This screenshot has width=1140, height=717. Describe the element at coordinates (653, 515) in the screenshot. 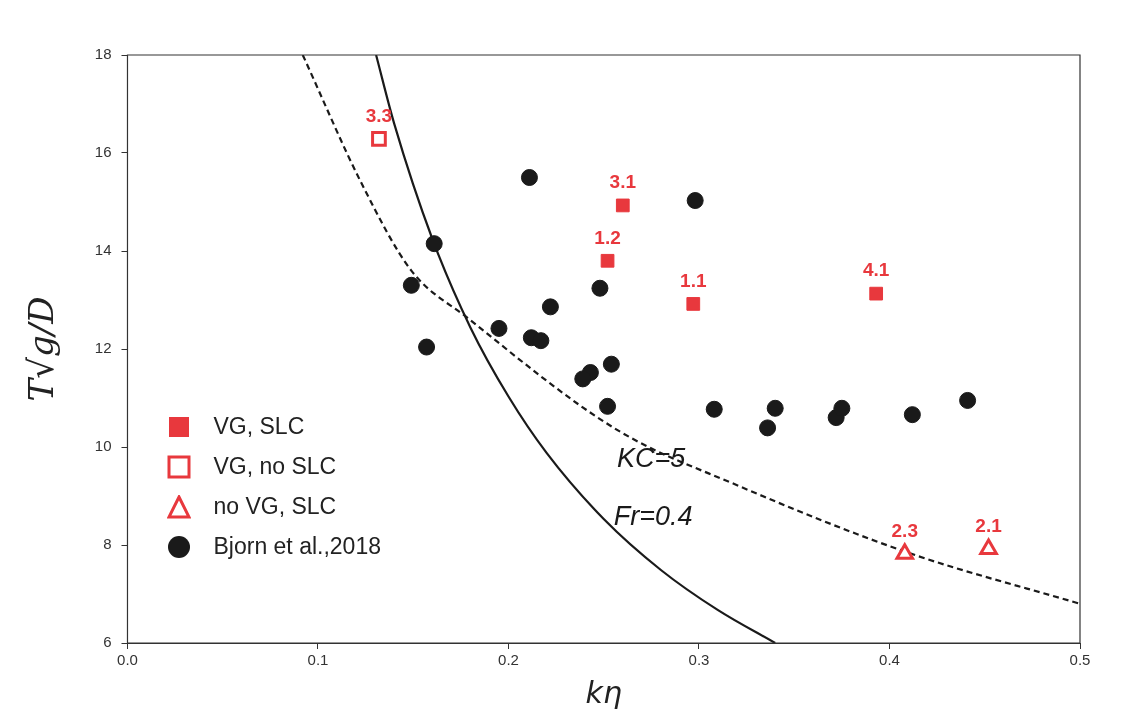

I see `series-label: Fr=0.4` at that location.